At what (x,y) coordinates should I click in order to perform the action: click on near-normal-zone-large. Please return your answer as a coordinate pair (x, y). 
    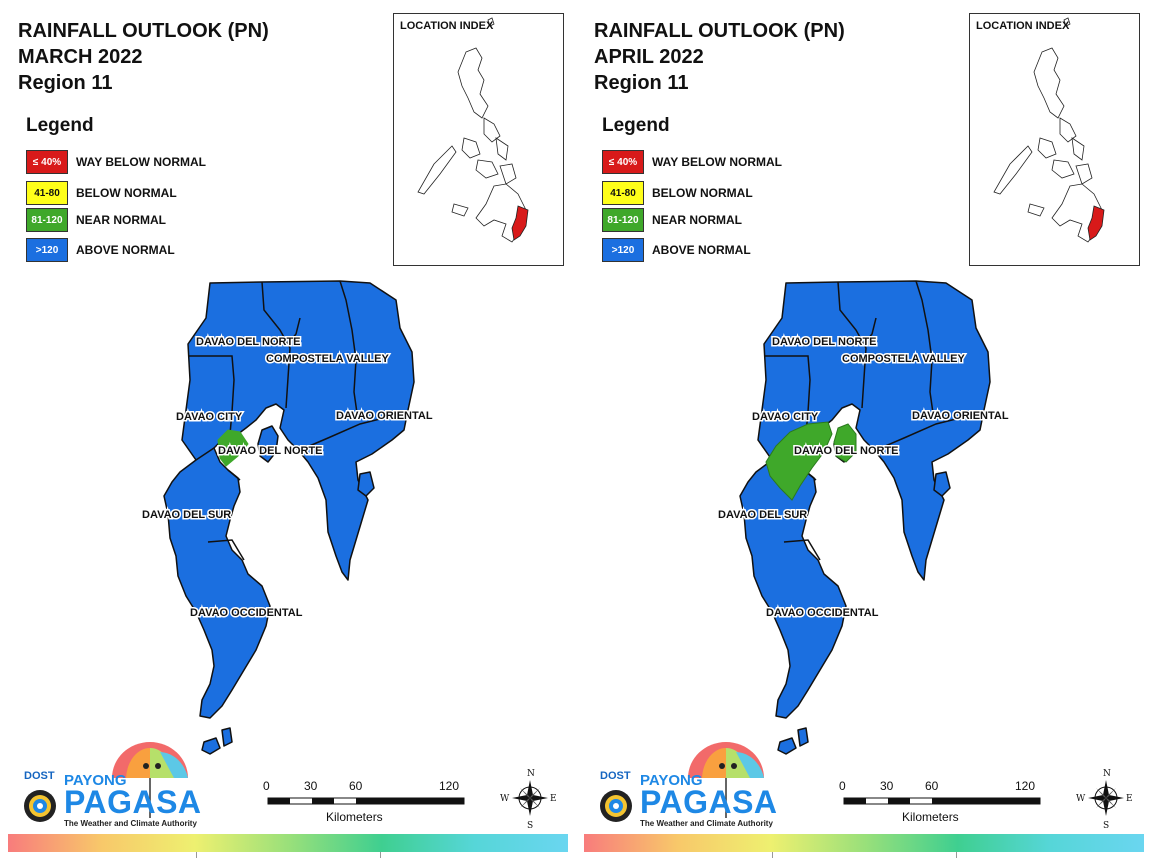
    Looking at the image, I should click on (811, 461).